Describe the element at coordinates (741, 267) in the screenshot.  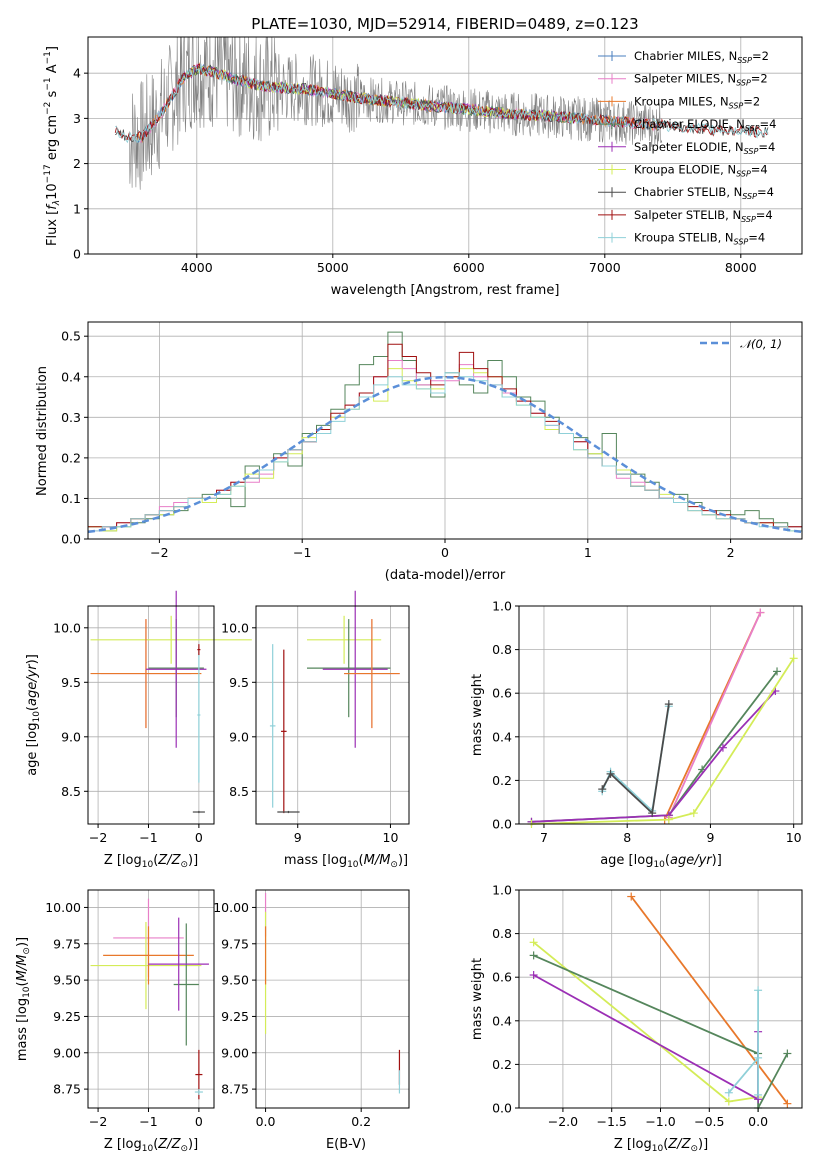
I see `x-tick-label: 8000` at that location.